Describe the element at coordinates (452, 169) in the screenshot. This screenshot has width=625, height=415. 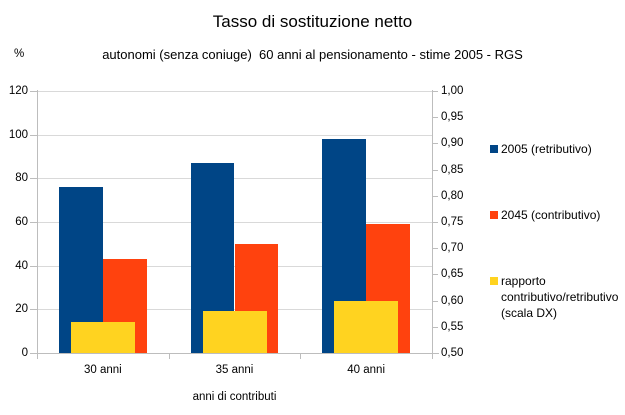
I see `right-axis-tick-label: 0,85` at that location.